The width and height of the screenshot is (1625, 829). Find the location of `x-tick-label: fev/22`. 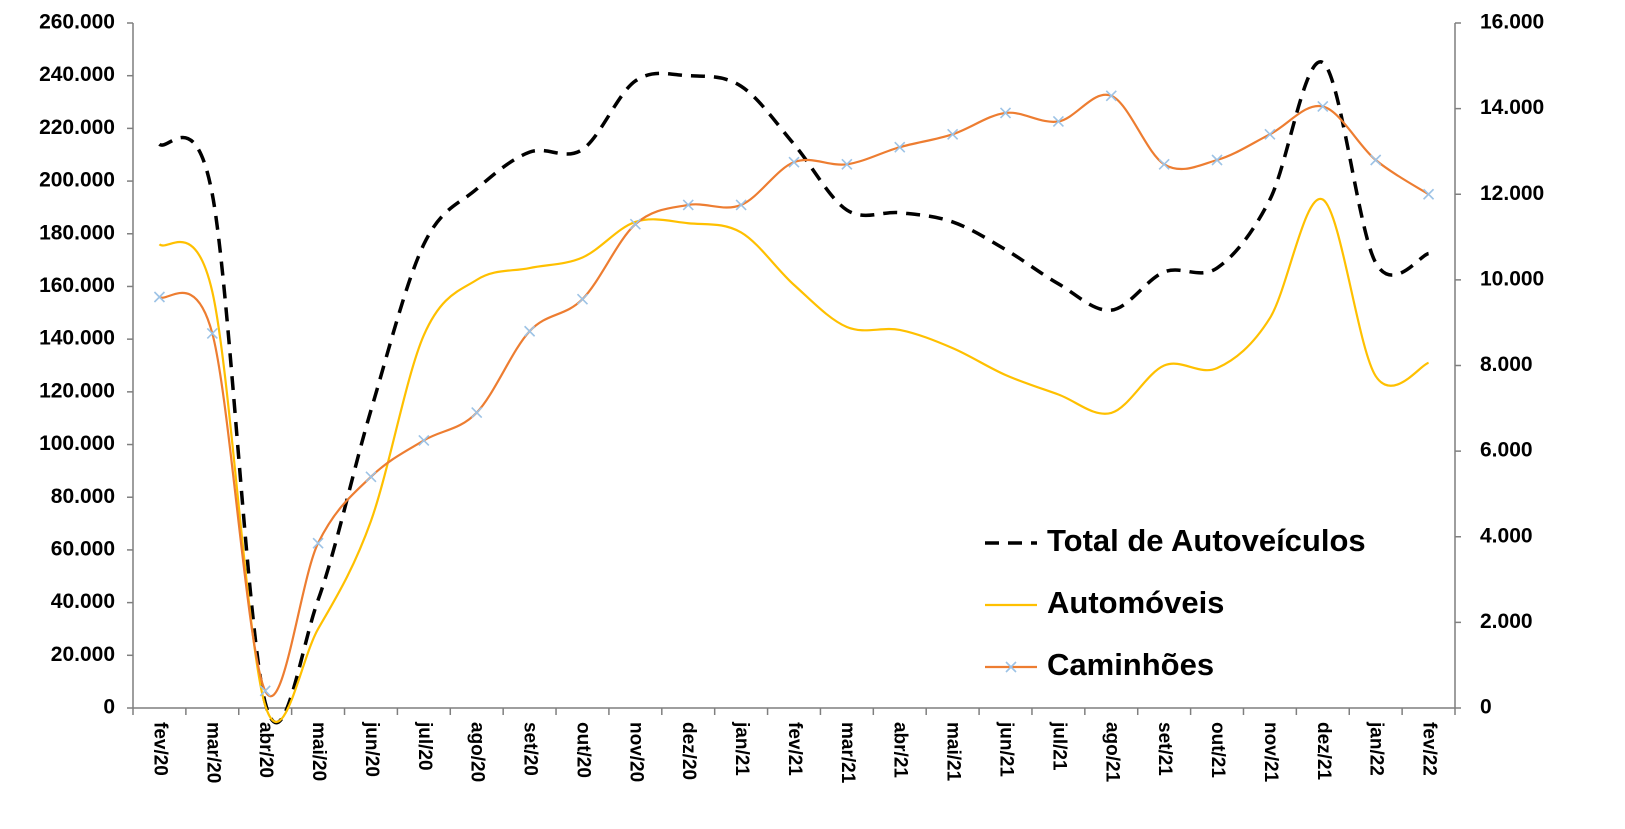

x-tick-label: fev/22 is located at coordinates (1429, 749).